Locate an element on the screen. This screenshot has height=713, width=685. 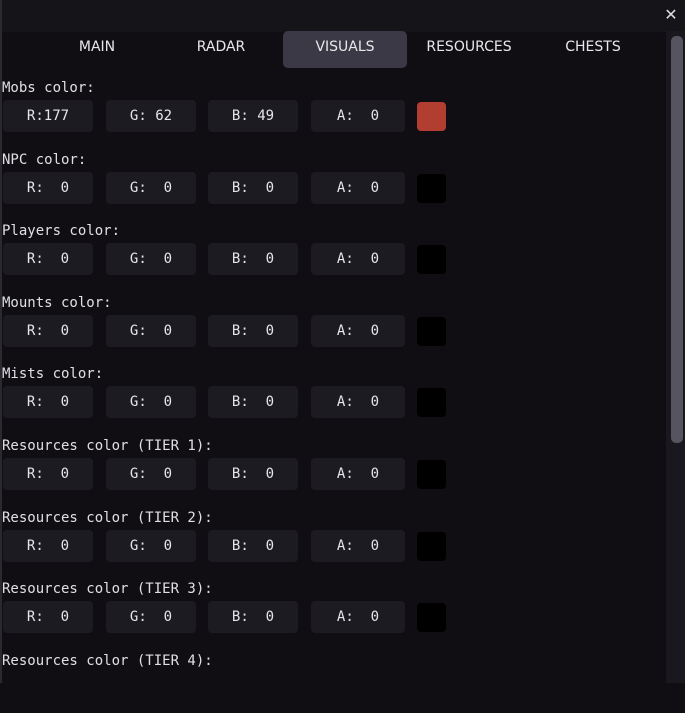
tab-main: MAIN is located at coordinates (97, 47).